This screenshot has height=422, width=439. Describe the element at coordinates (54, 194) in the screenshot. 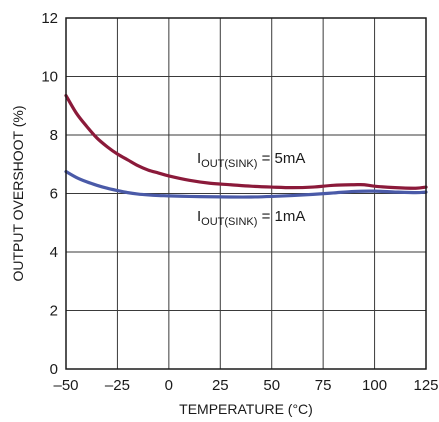

I see `y-tick-label: 6` at that location.